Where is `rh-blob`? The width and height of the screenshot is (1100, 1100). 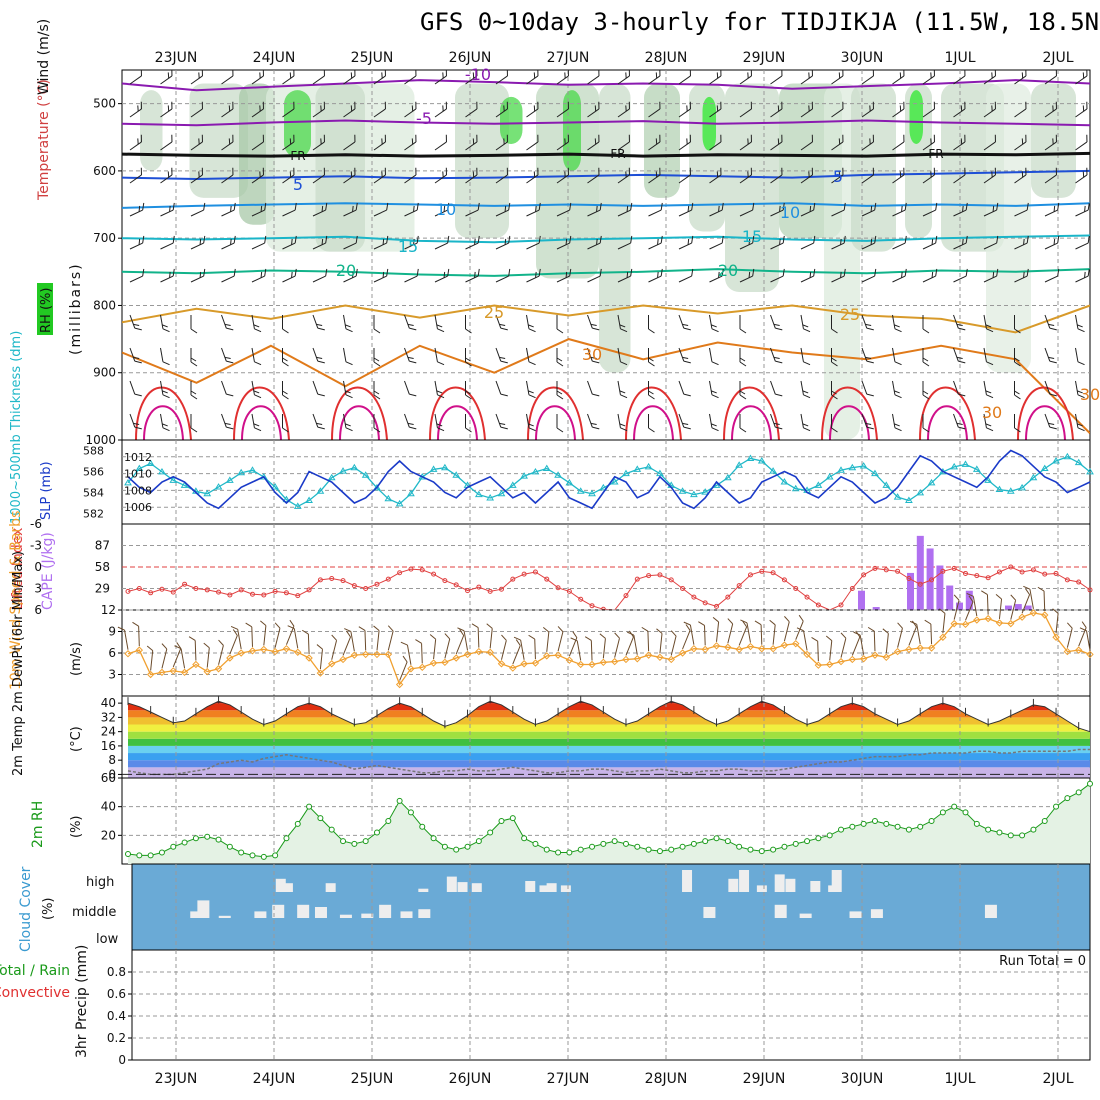 rh-blob is located at coordinates (572, 130).